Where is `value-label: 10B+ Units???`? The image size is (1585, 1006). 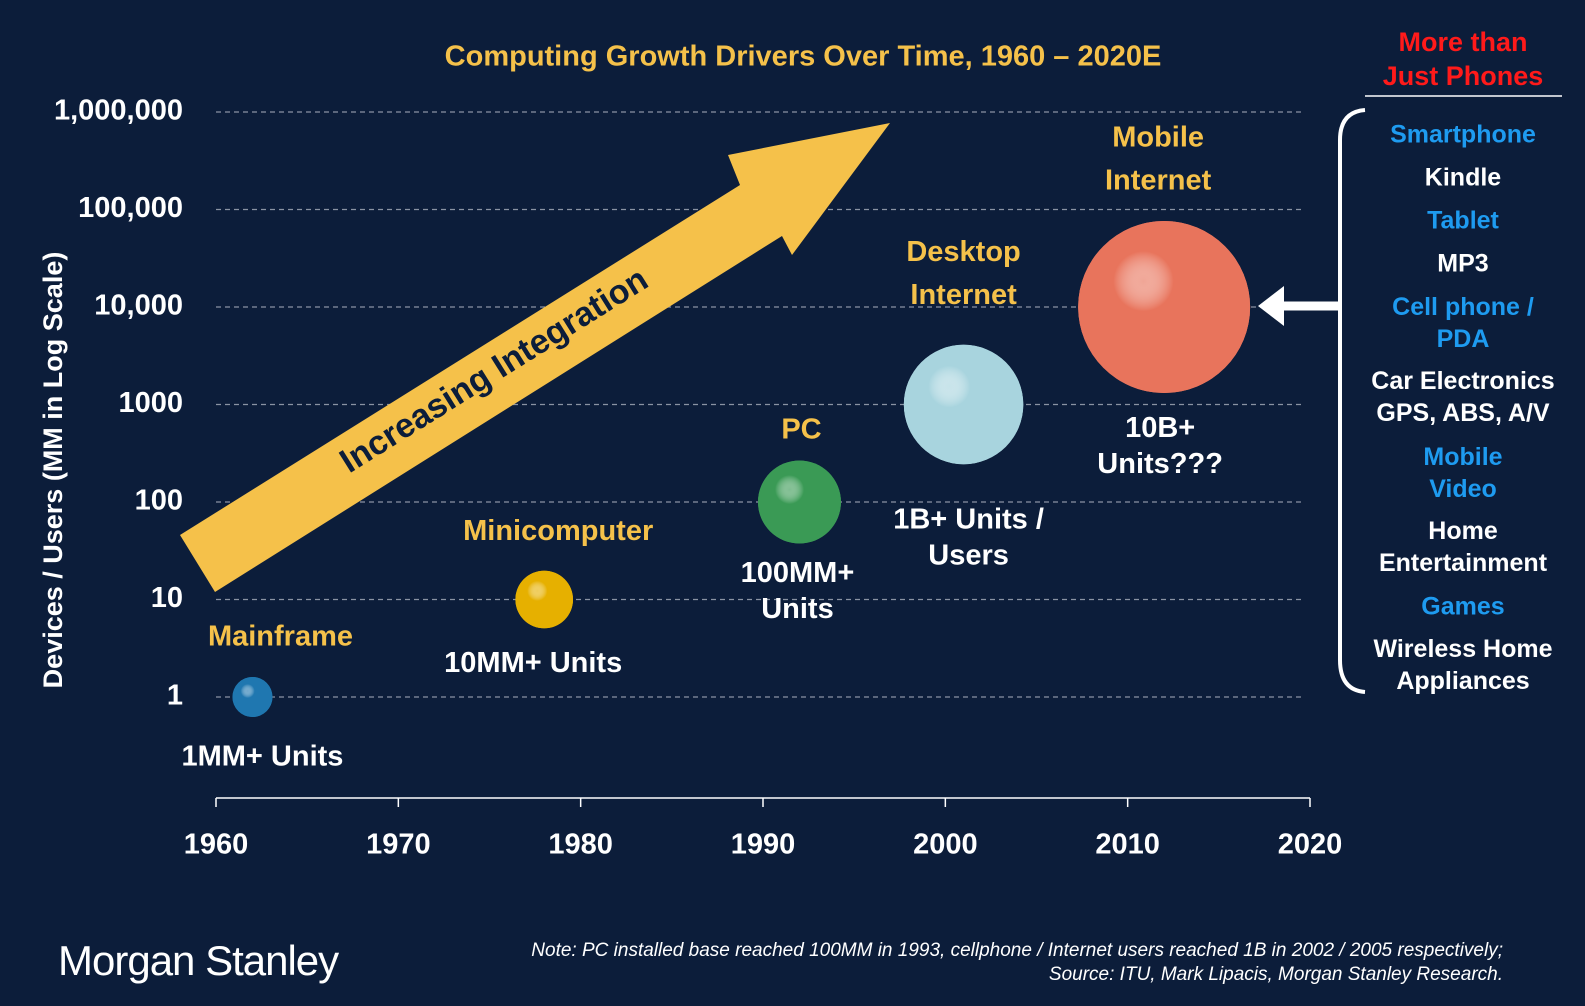 value-label: 10B+ Units??? is located at coordinates (1160, 446).